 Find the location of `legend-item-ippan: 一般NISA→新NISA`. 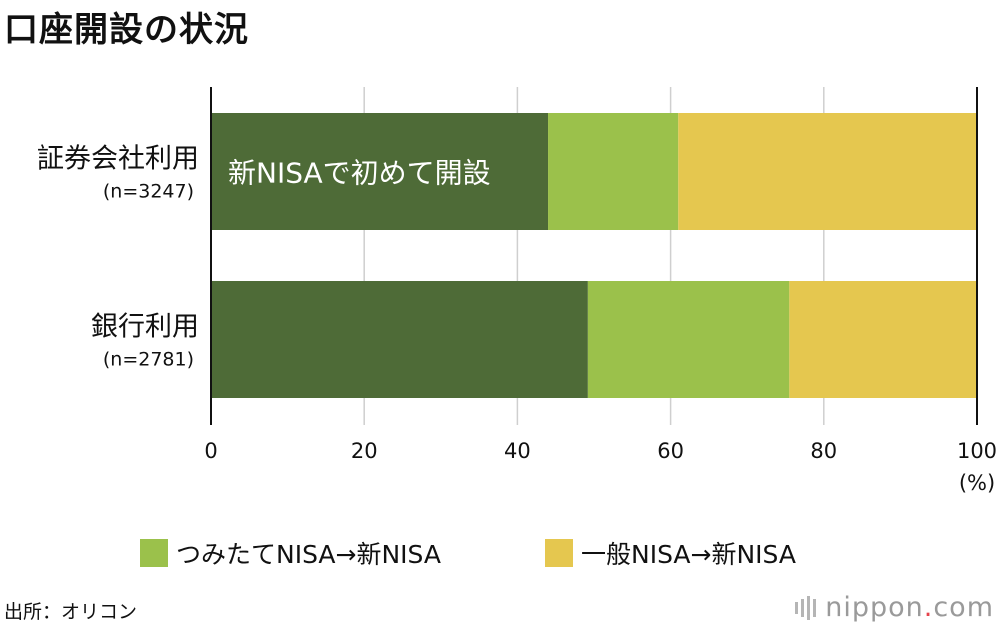

legend-item-ippan: 一般NISA→新NISA is located at coordinates (670, 553).